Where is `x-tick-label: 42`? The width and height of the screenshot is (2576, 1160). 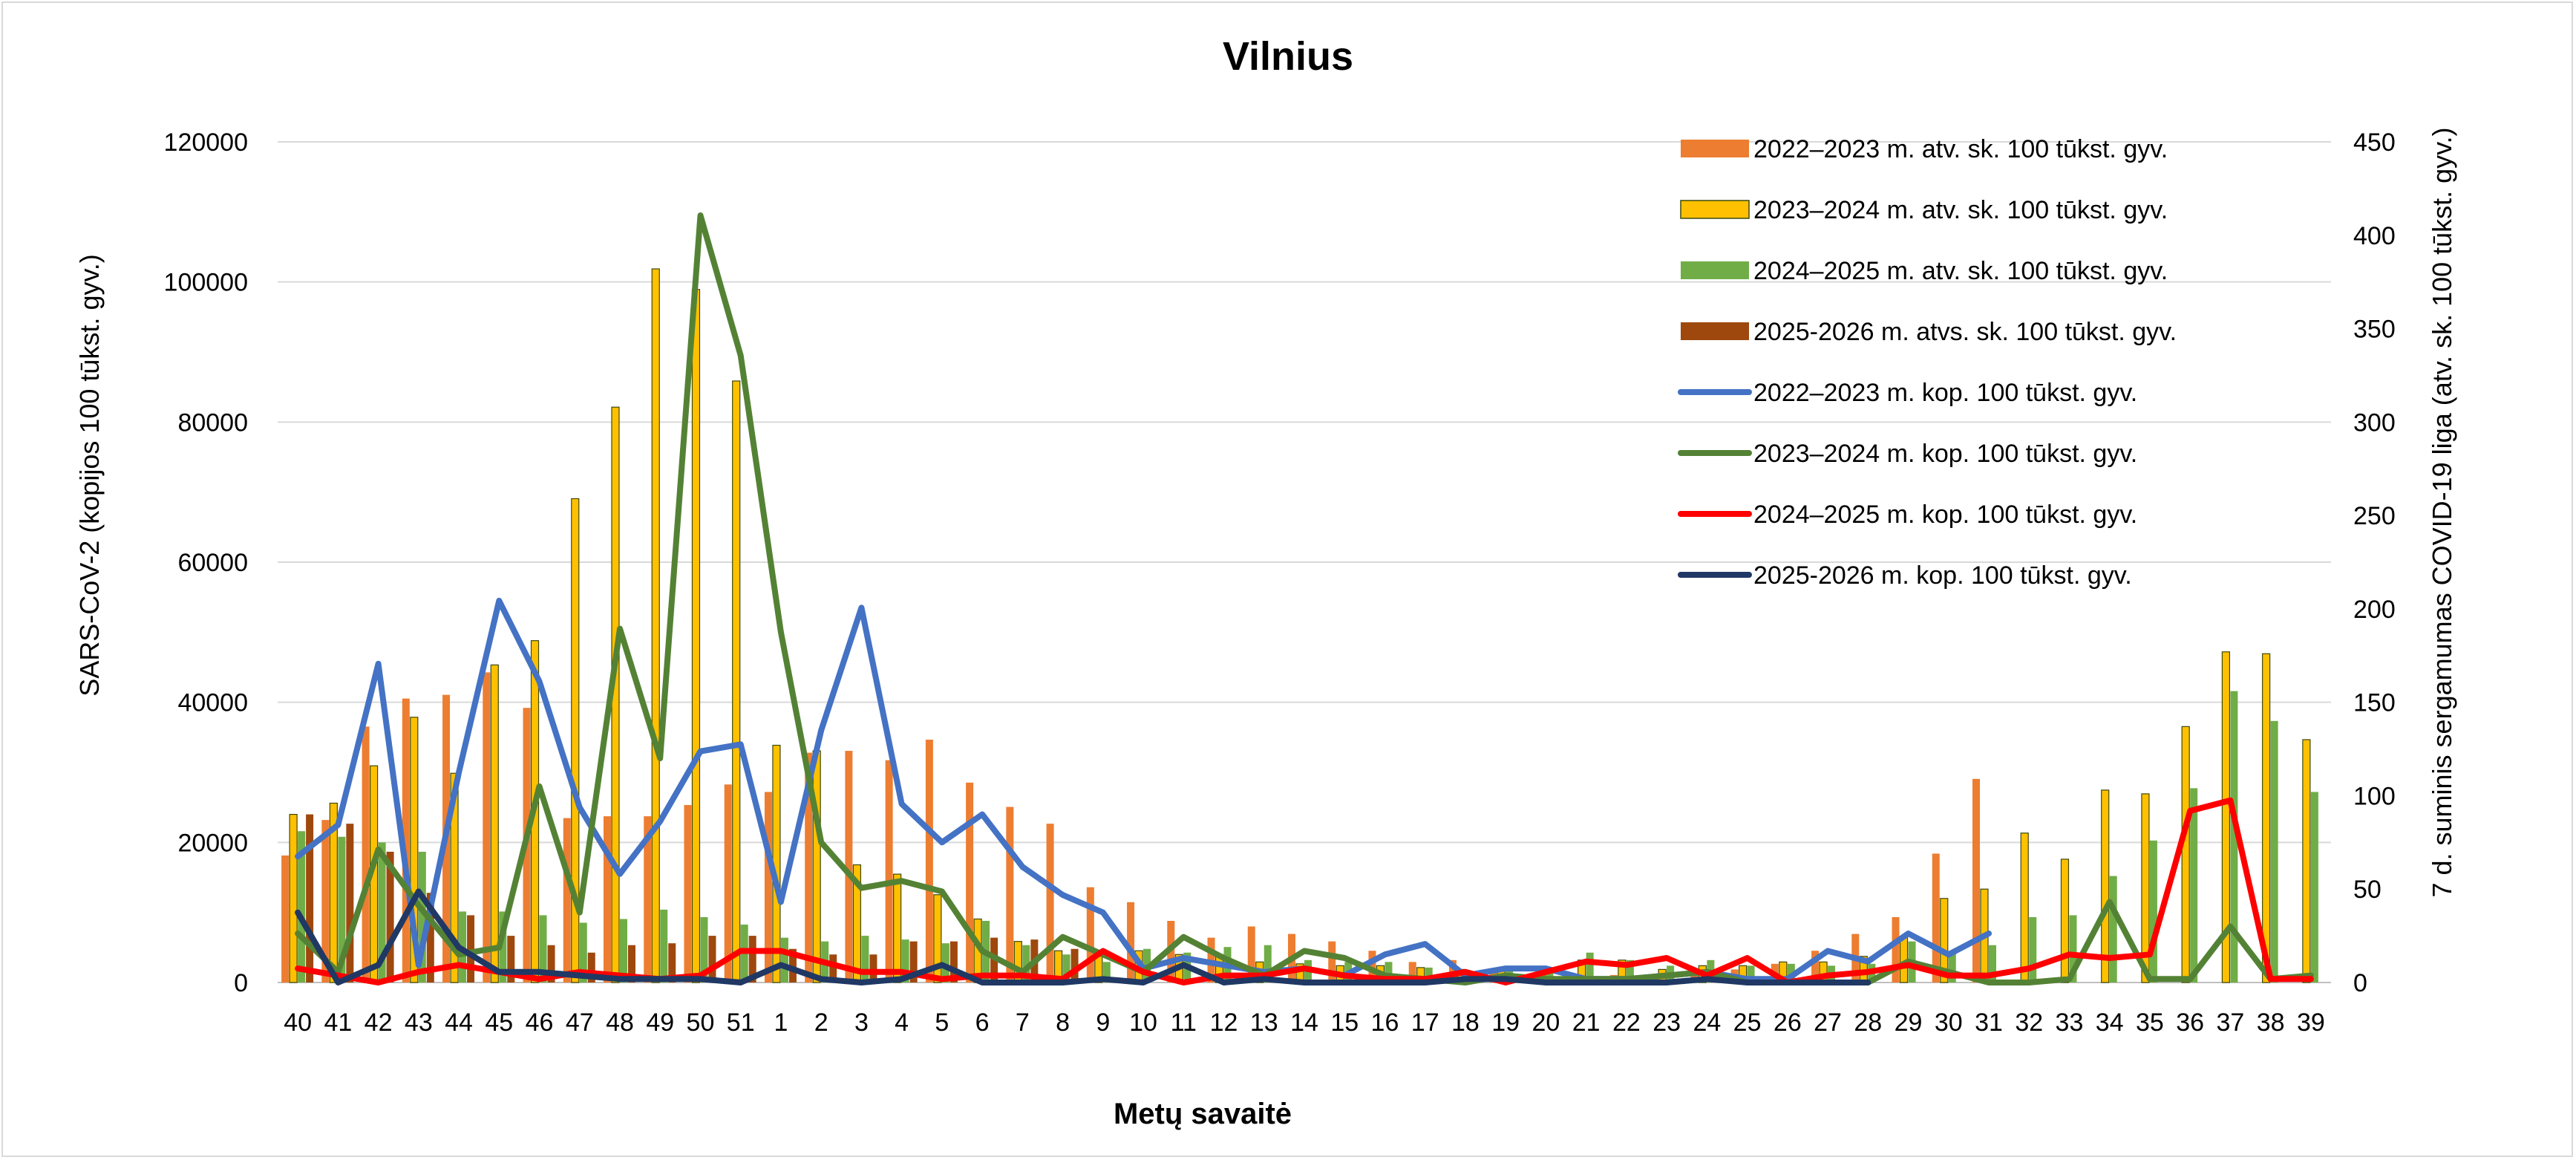
x-tick-label: 42 is located at coordinates (379, 1023).